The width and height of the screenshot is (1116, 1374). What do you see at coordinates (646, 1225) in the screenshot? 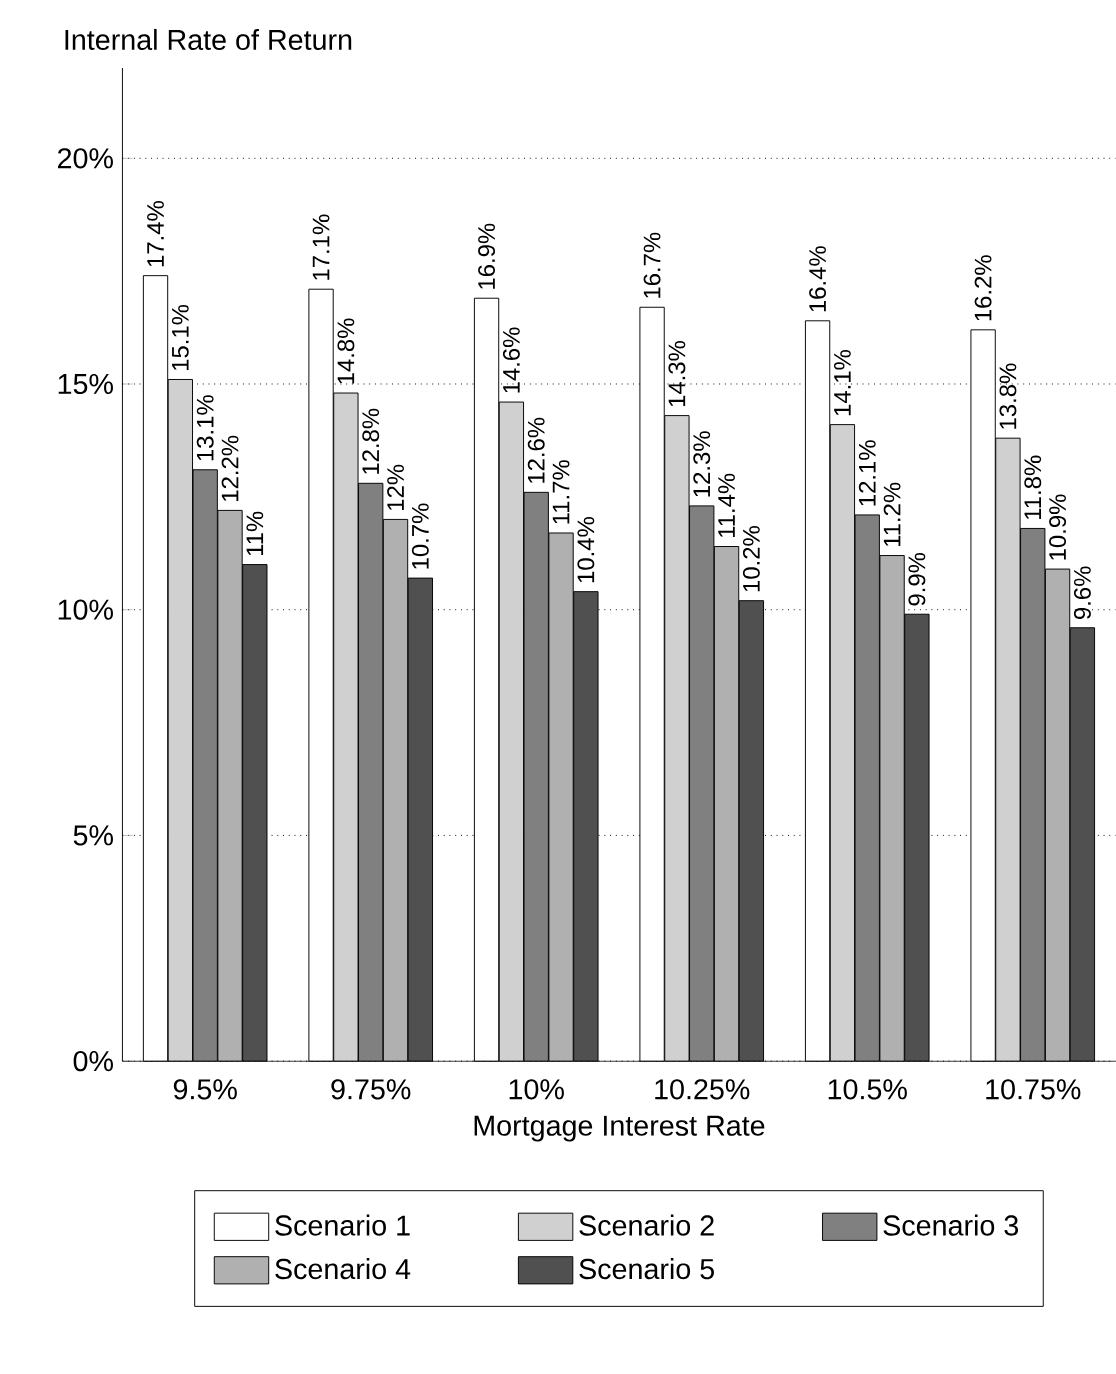
I see `legend-label: Scenario 2` at bounding box center [646, 1225].